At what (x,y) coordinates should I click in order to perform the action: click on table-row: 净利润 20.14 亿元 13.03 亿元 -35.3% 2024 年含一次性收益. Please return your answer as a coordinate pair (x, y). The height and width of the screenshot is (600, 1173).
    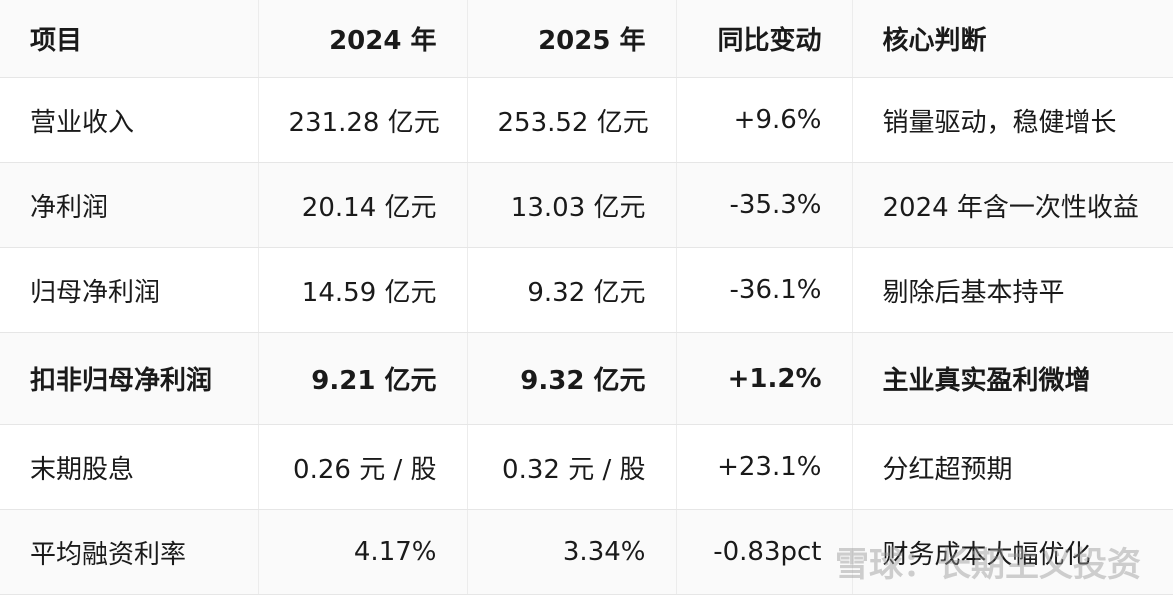
    Looking at the image, I should click on (586, 205).